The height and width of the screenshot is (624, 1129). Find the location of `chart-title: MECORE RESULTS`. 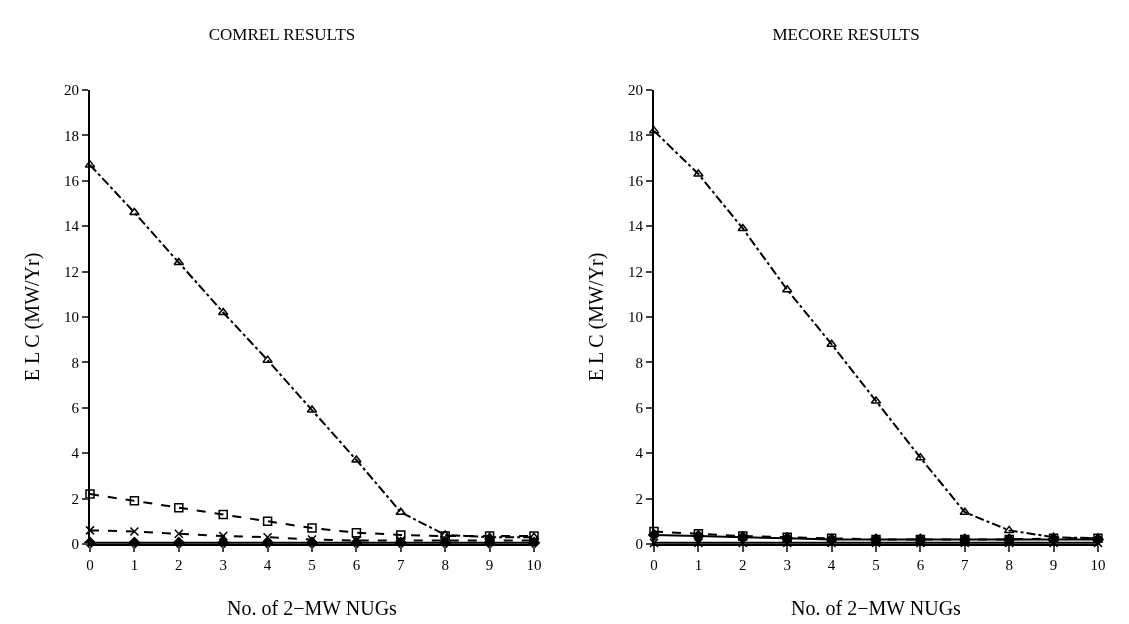

chart-title: MECORE RESULTS is located at coordinates (846, 34).